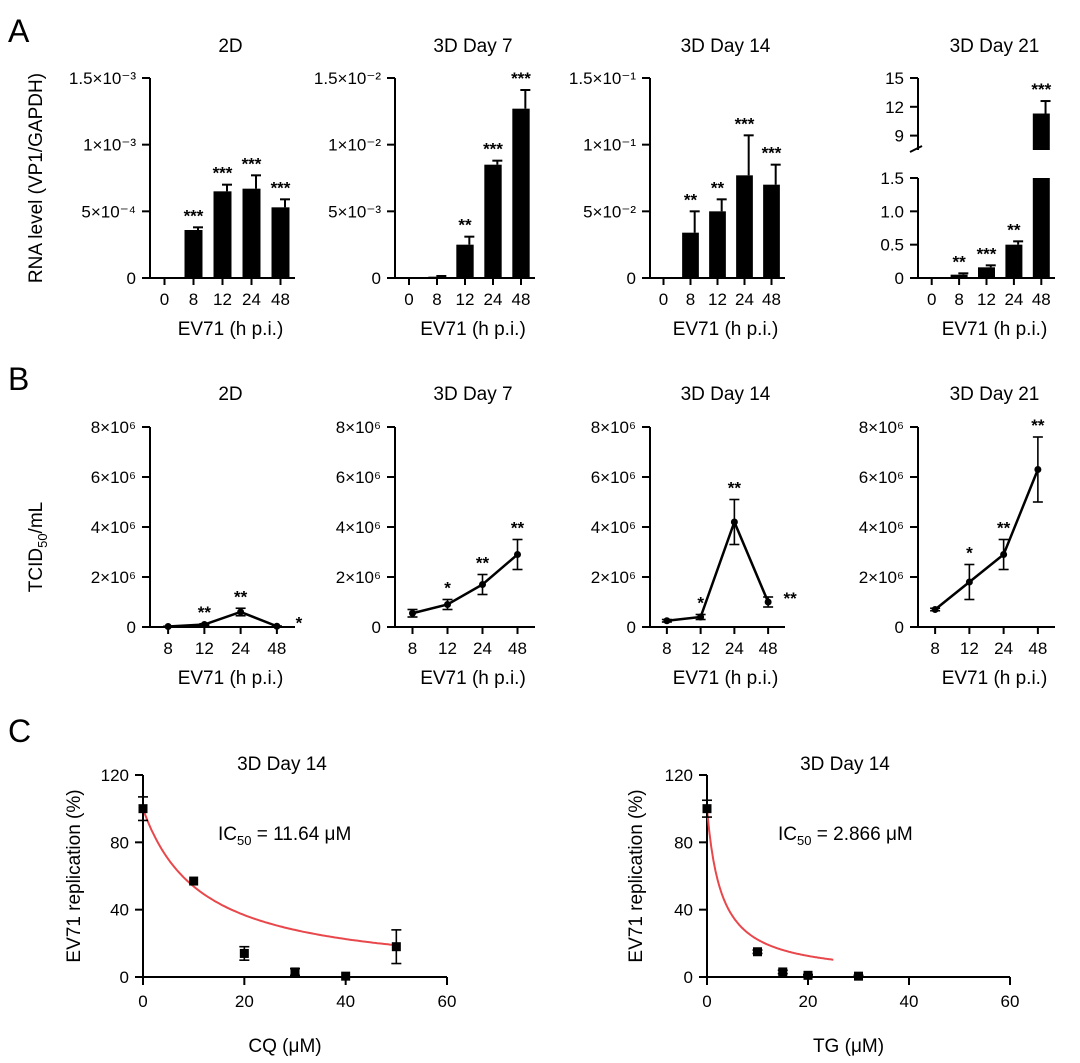 Image resolution: width=1080 pixels, height=1063 pixels. What do you see at coordinates (808, 1001) in the screenshot?
I see `x-tick-label: 20` at bounding box center [808, 1001].